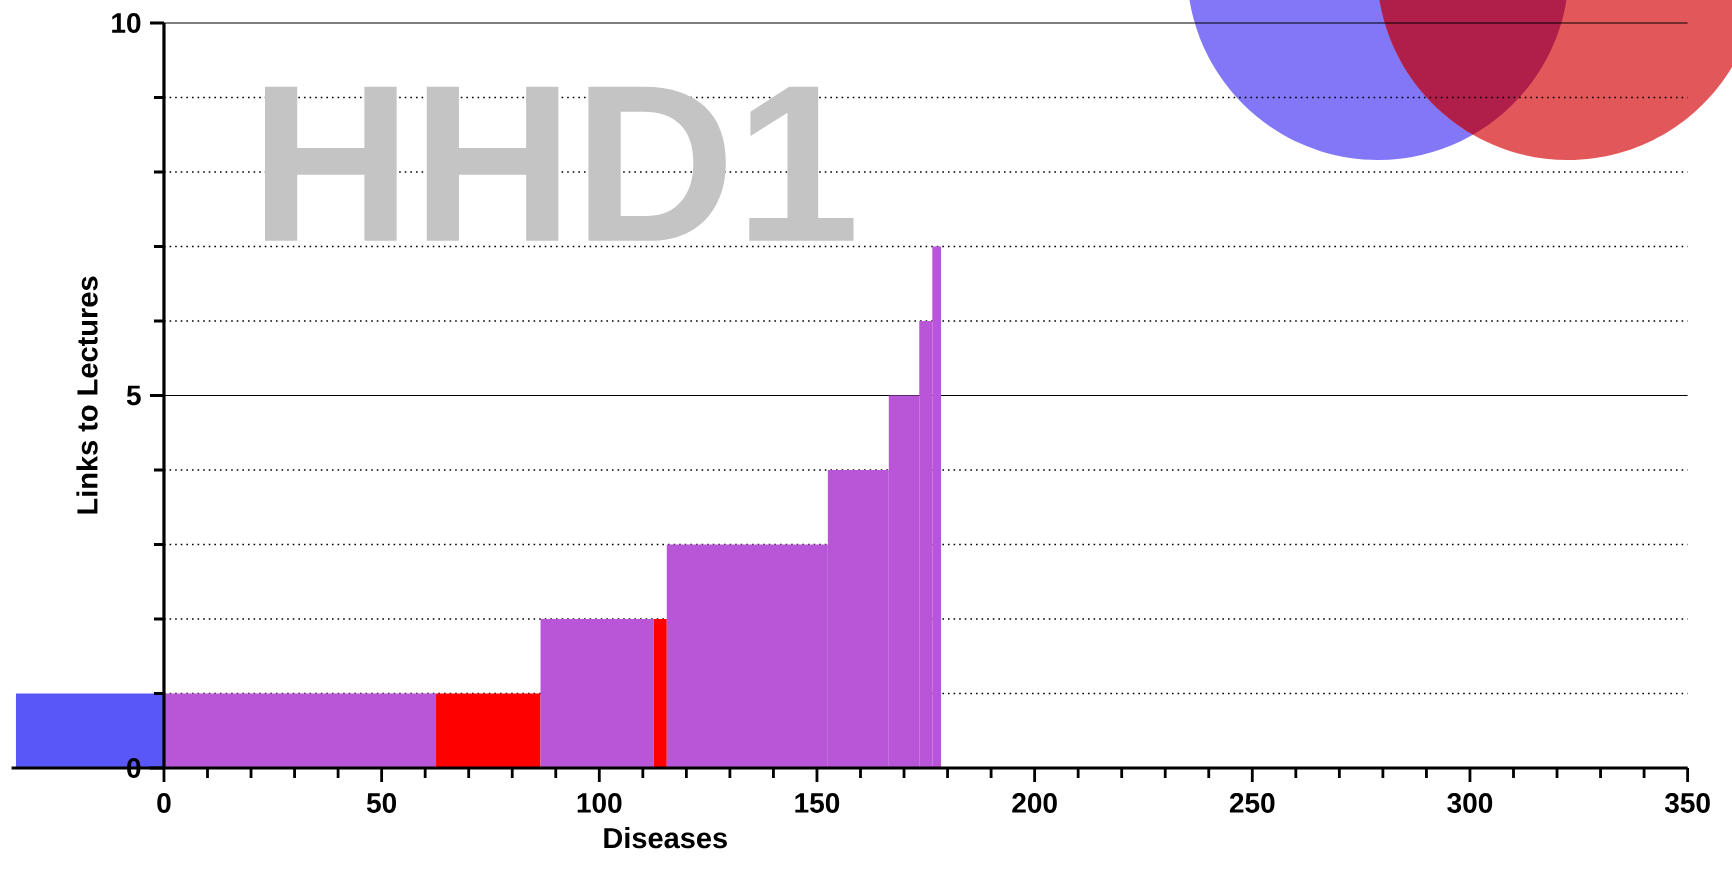 The width and height of the screenshot is (1732, 883). I want to click on x-tick-label: 200, so click(1034, 803).